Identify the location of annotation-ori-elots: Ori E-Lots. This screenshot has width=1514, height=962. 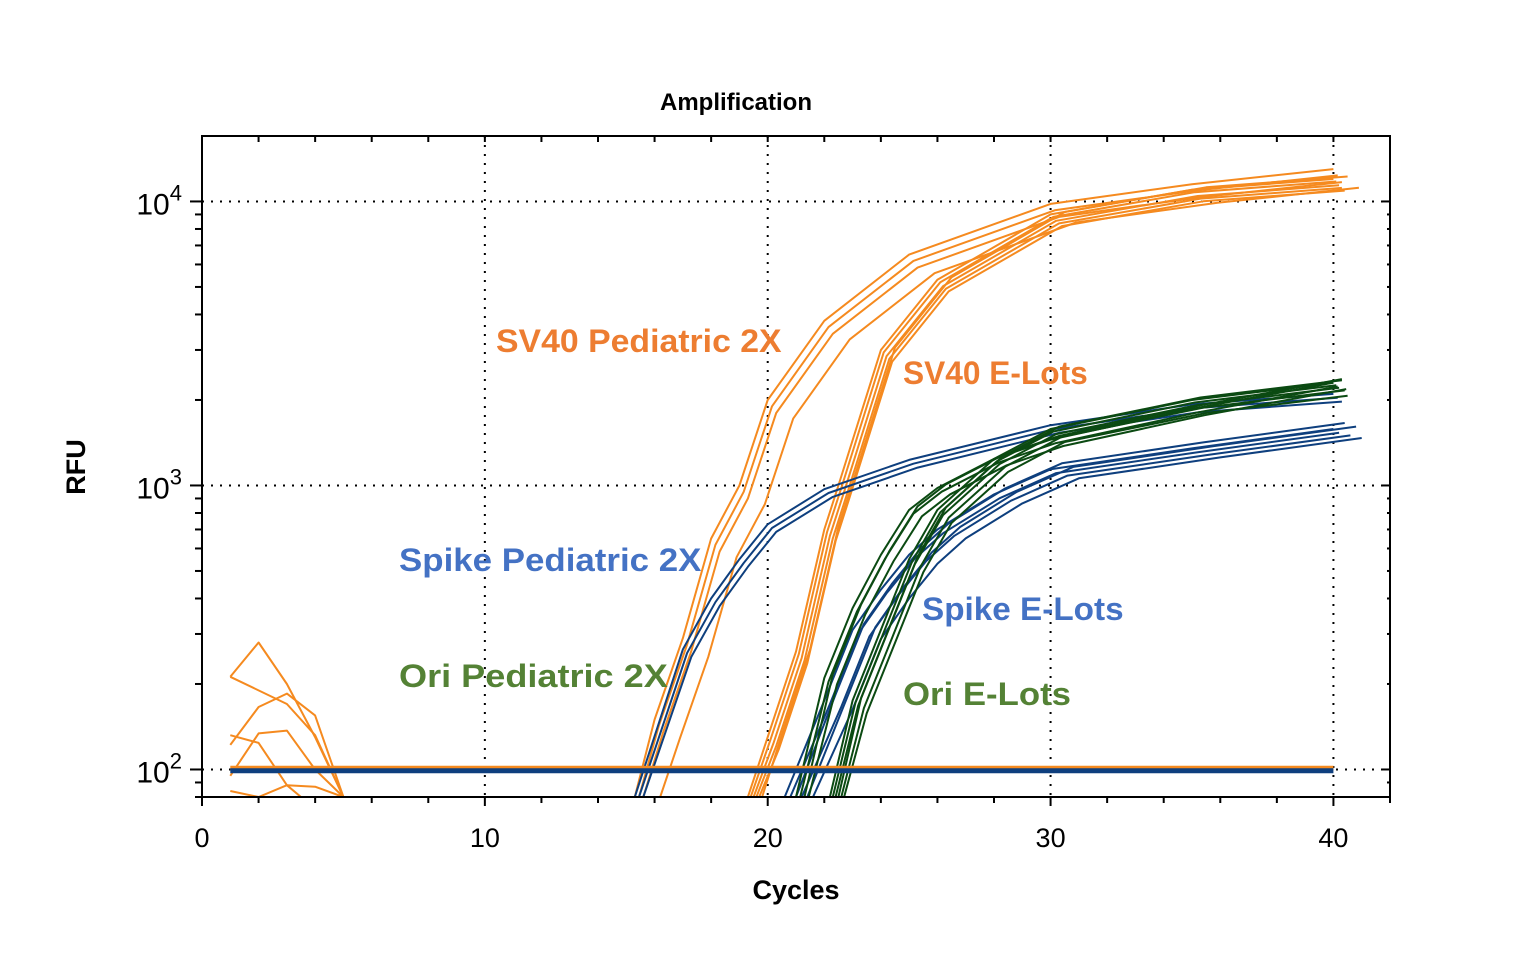
(987, 694).